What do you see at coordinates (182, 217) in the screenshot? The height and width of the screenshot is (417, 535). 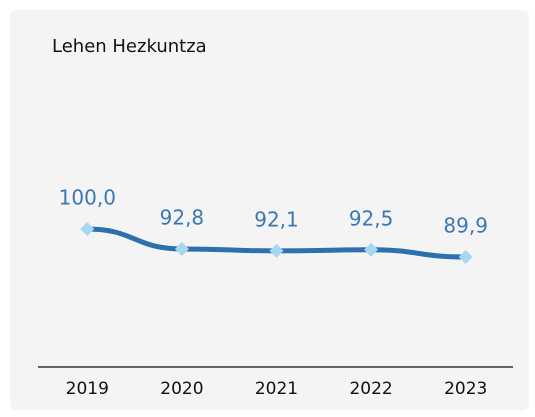 I see `data-label: 92,8` at bounding box center [182, 217].